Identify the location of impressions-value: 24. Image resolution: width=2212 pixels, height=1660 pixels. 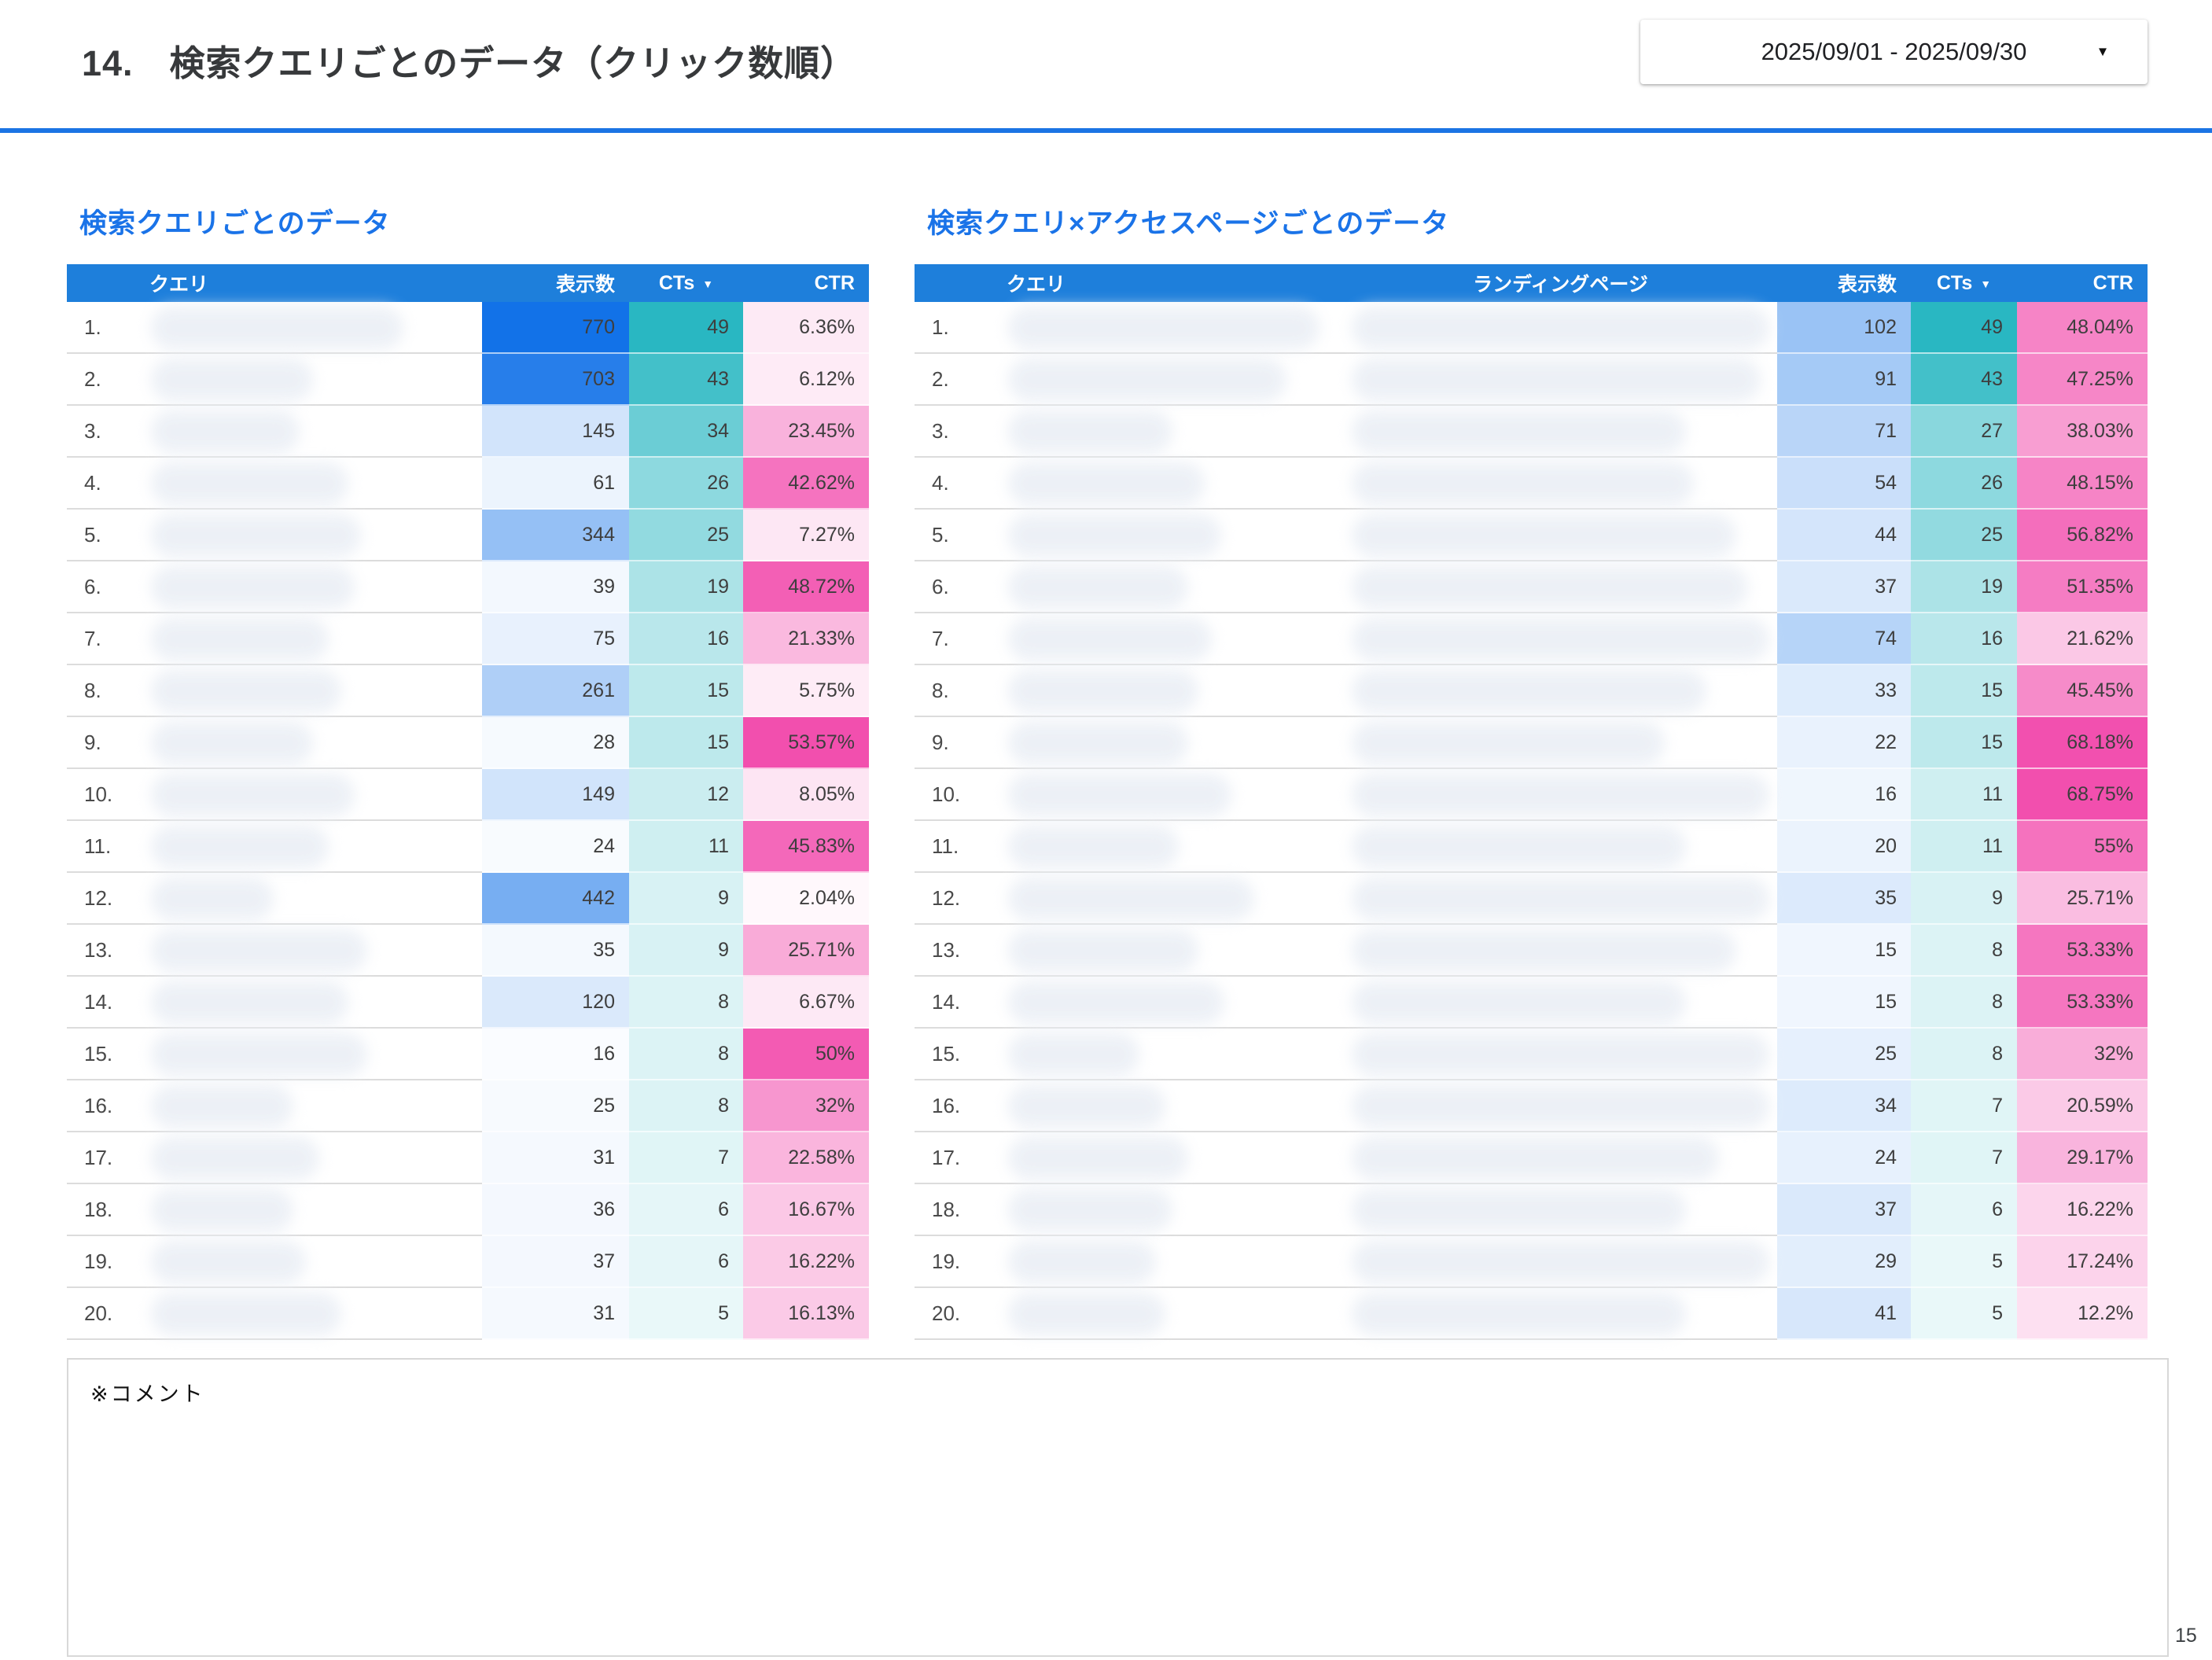
(1844, 1158).